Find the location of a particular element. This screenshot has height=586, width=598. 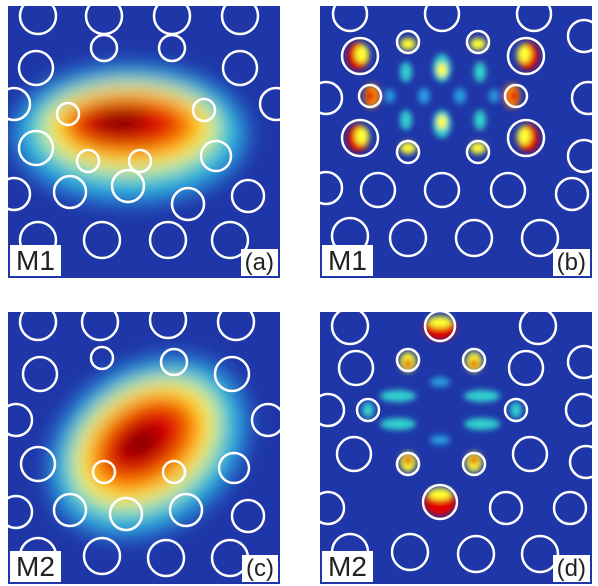

panel-letter: (b) is located at coordinates (571, 262).